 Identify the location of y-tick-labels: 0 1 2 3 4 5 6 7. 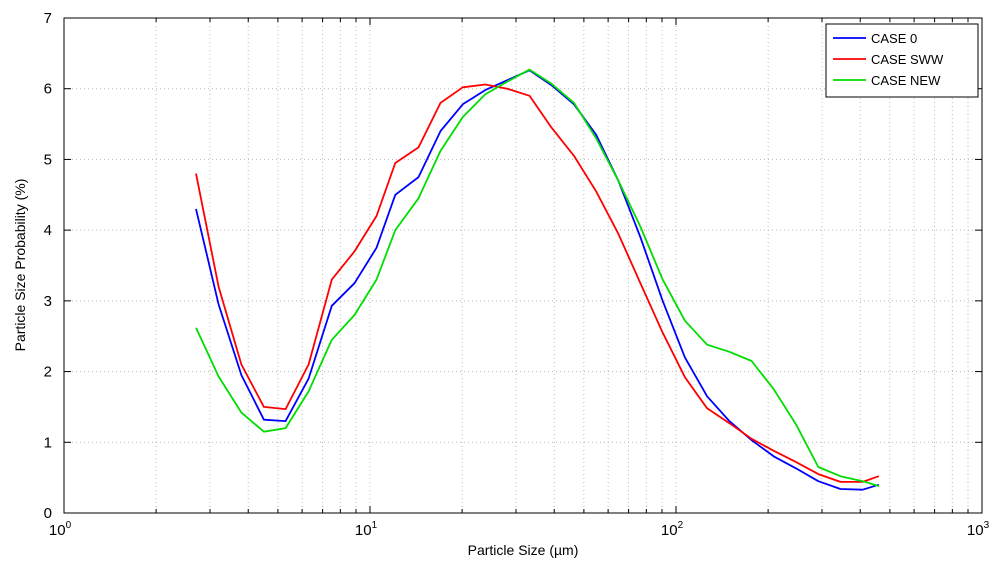
(48, 266).